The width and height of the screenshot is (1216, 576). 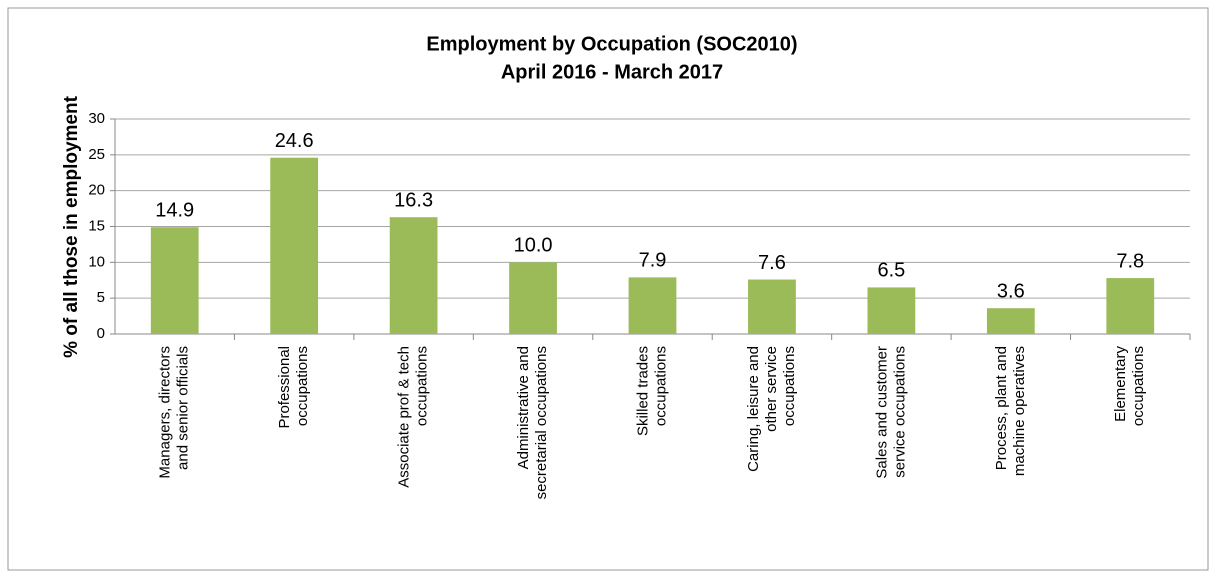 I want to click on x-tick-label: and senior officials, so click(x=183, y=408).